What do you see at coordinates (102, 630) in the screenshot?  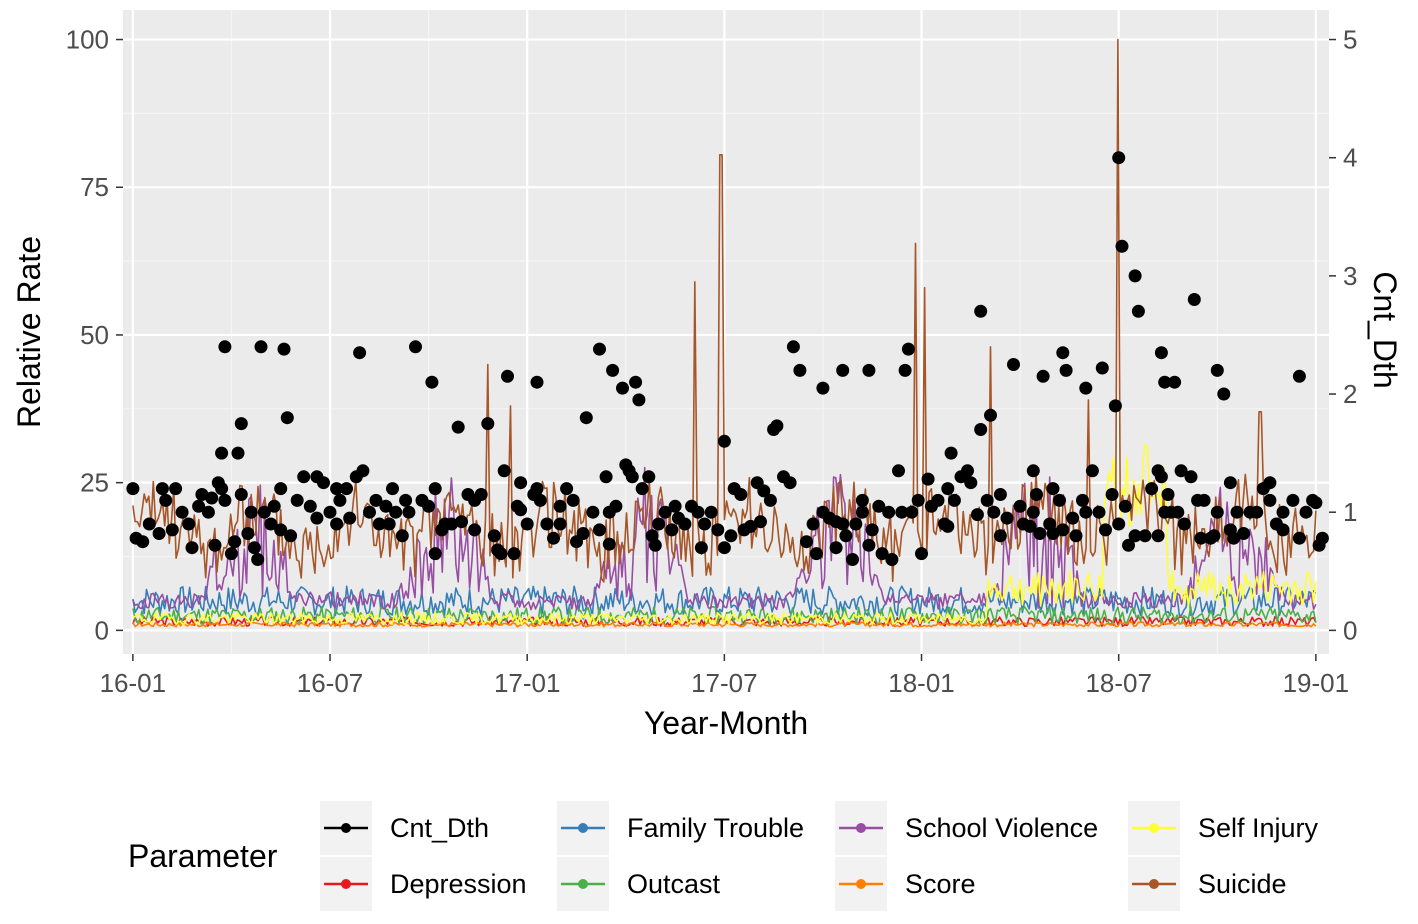 I see `y-tick-label: 0` at bounding box center [102, 630].